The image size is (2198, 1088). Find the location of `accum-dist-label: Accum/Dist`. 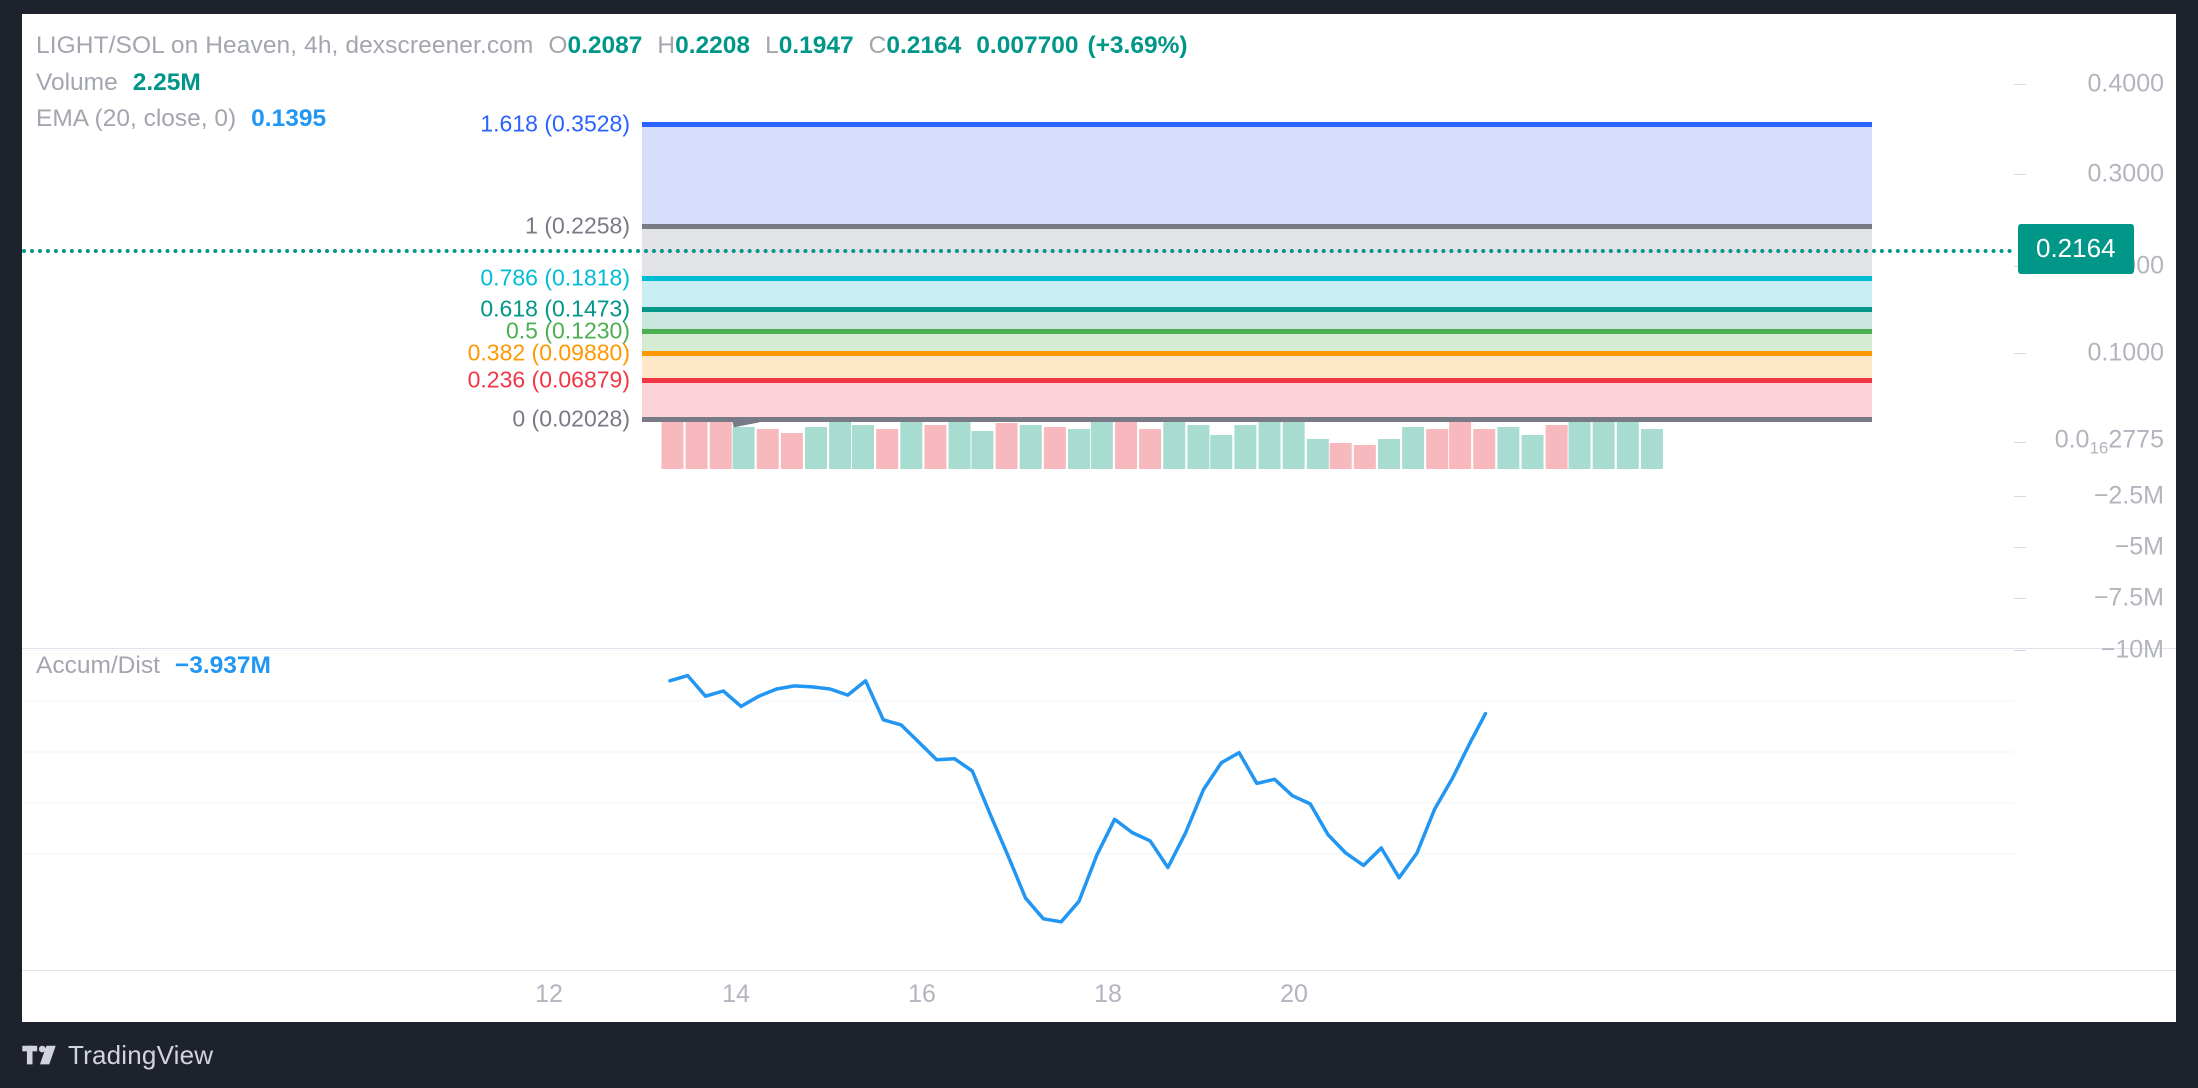

accum-dist-label: Accum/Dist is located at coordinates (98, 665).